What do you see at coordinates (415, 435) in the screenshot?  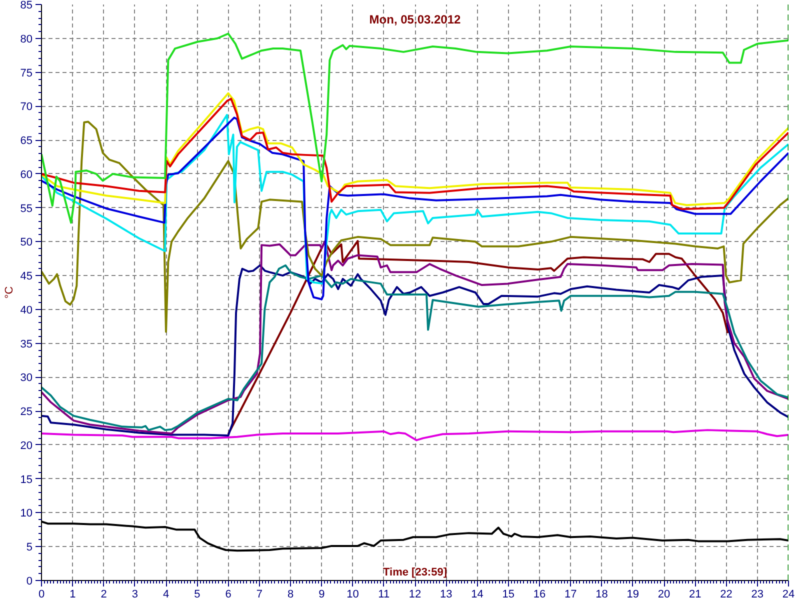 I see `line-series` at bounding box center [415, 435].